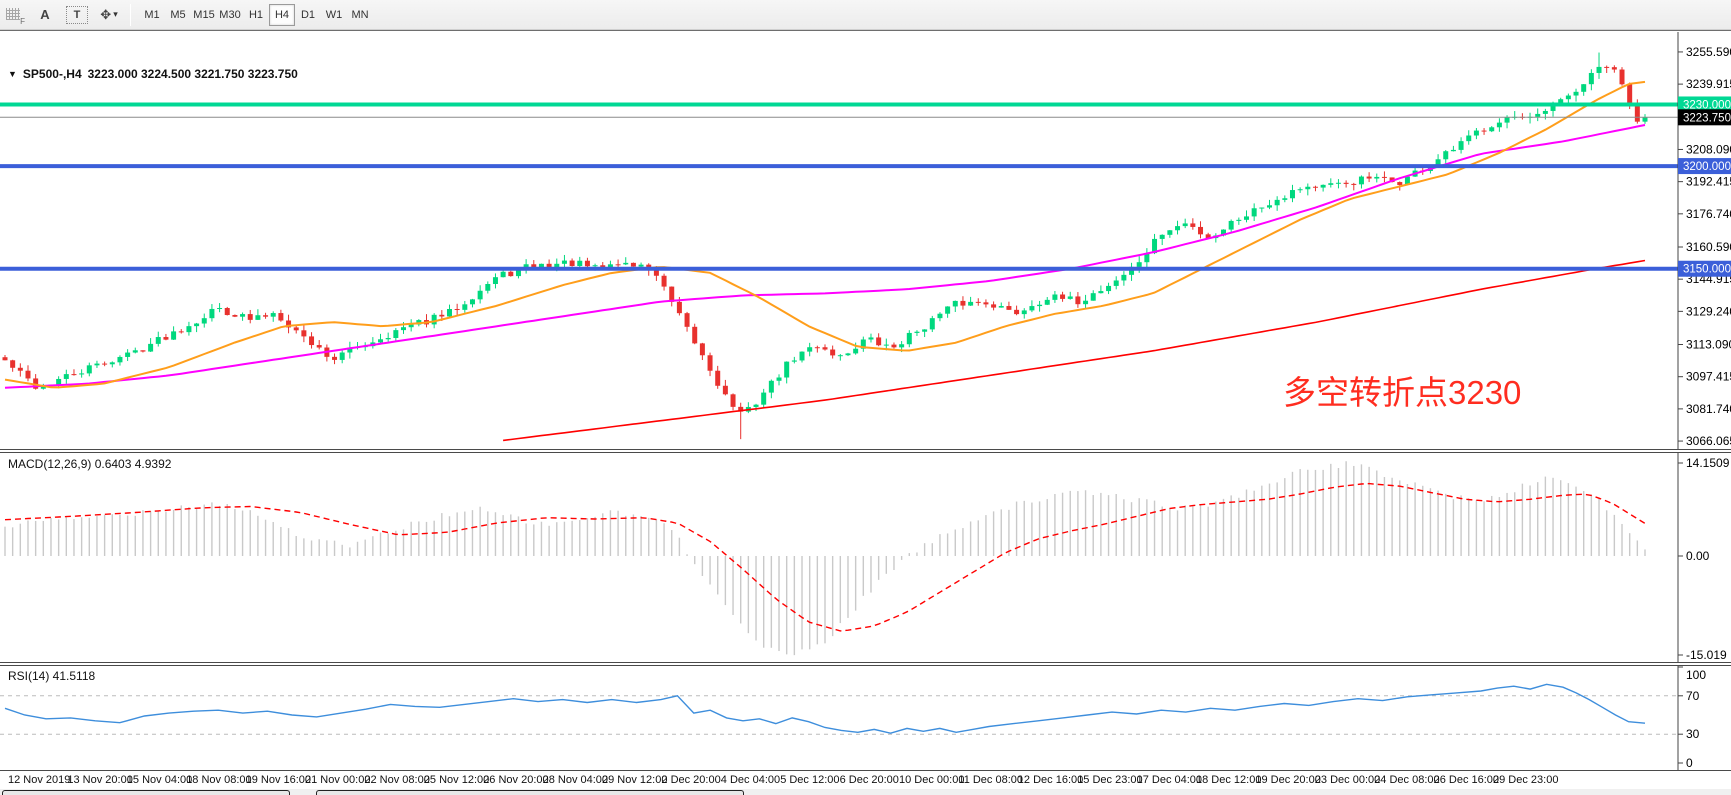  I want to click on svg-text: 3223.750, so click(1707, 118).